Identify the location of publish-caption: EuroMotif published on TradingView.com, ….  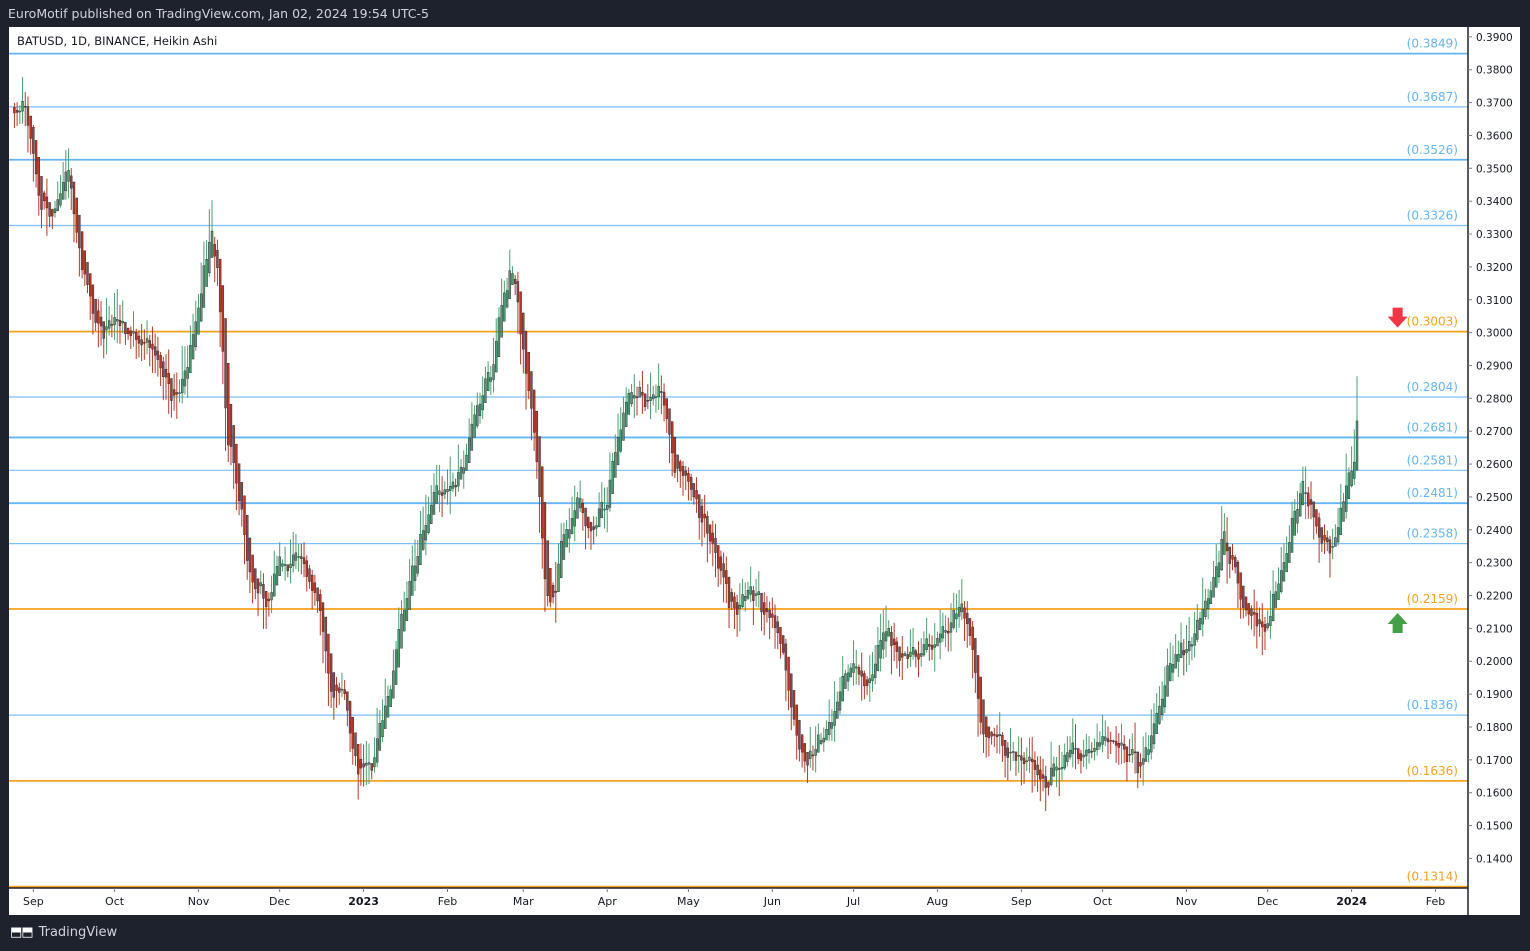
(218, 13).